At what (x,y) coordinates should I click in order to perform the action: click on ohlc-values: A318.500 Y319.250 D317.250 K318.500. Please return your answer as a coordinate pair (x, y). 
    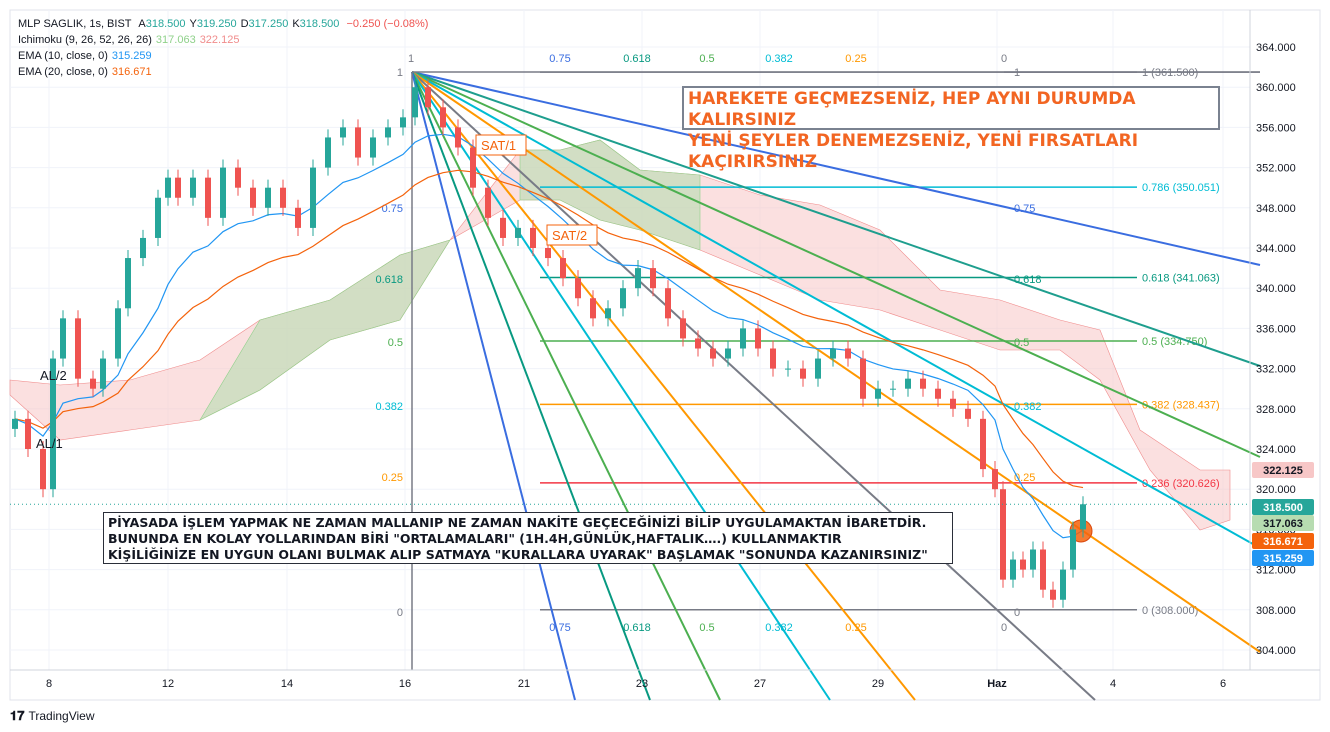
    Looking at the image, I should click on (236, 24).